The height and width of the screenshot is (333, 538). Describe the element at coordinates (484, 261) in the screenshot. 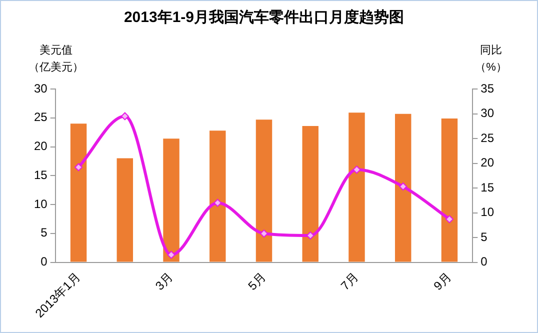

I see `y2-tick-label: 0` at that location.